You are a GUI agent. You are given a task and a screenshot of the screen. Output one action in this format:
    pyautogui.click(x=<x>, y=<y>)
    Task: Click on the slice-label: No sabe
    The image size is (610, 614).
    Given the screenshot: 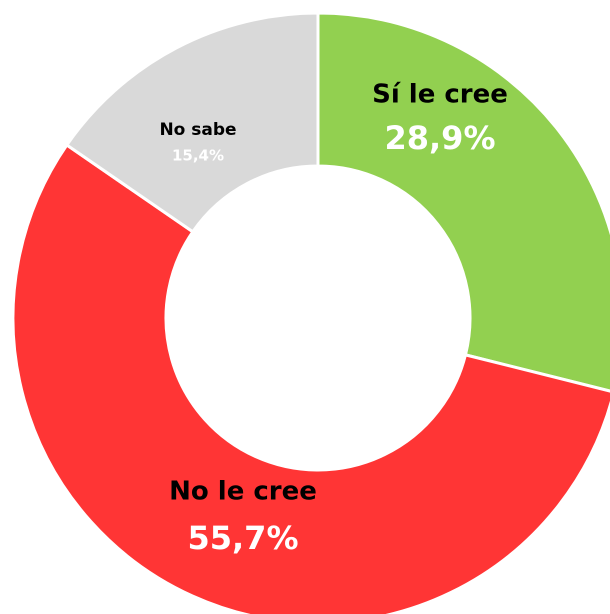 What is the action you would take?
    pyautogui.click(x=197, y=130)
    